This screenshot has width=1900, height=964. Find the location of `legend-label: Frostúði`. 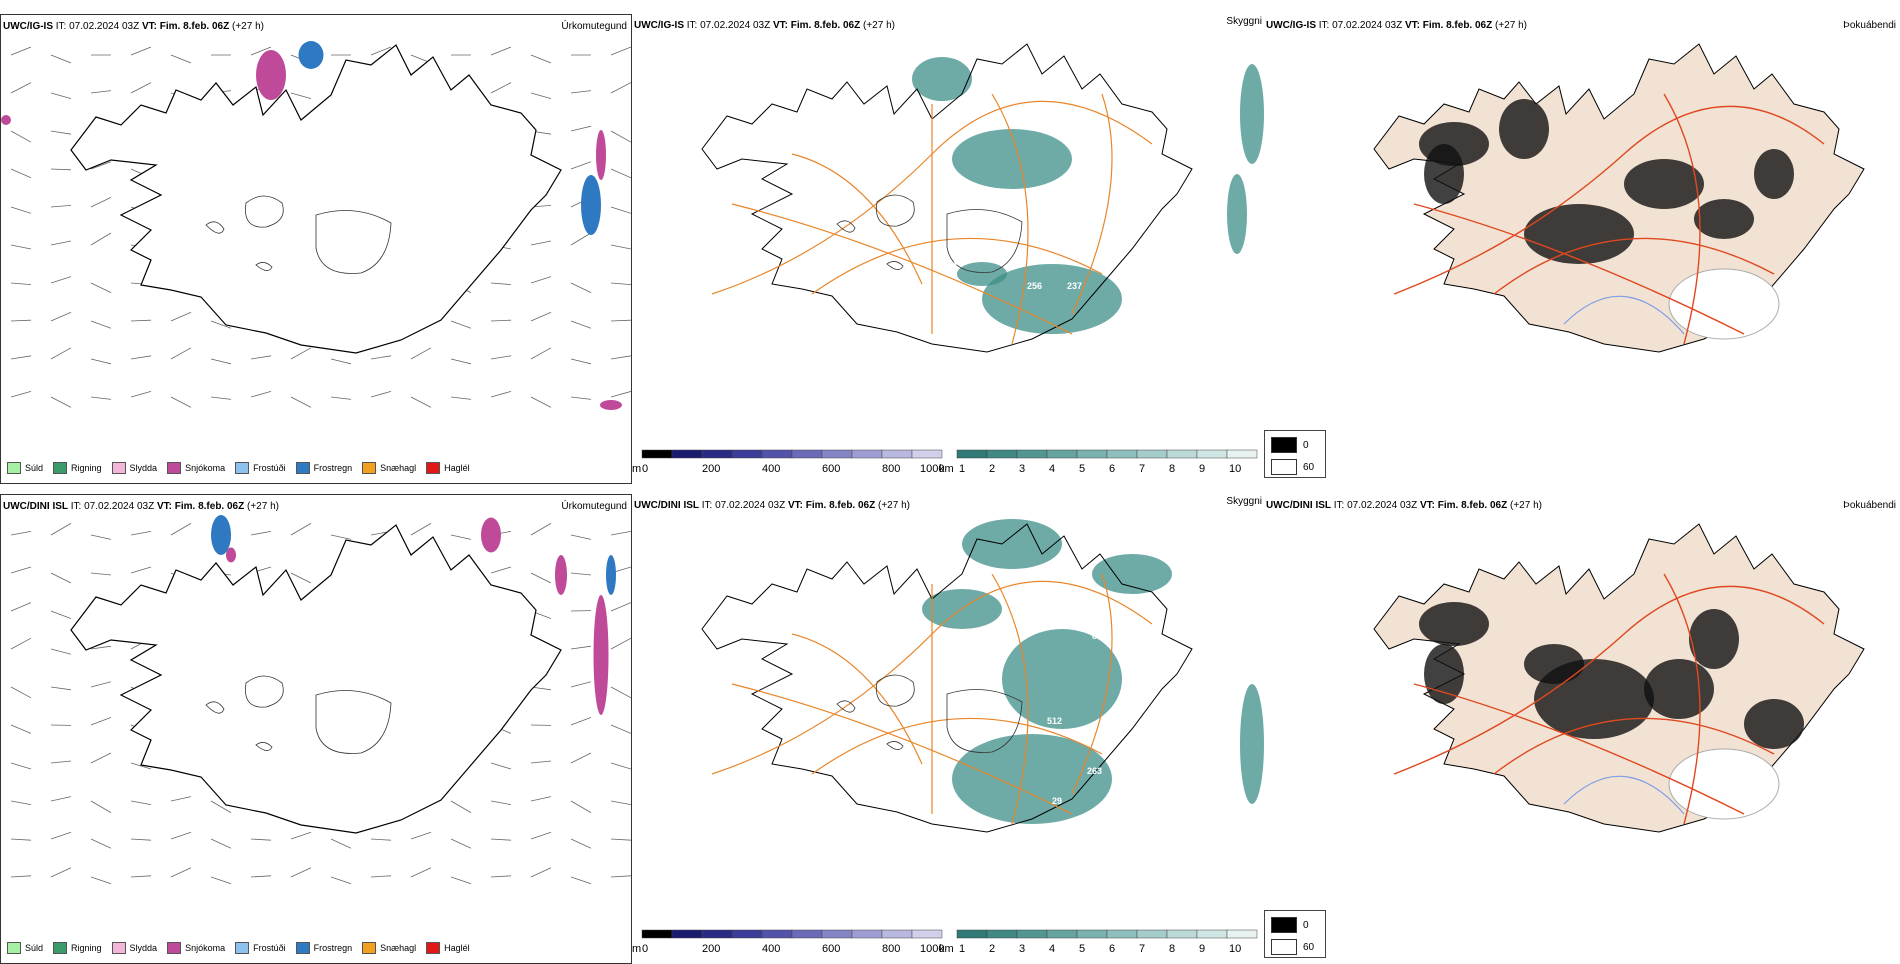

legend-label: Frostúði is located at coordinates (269, 468).